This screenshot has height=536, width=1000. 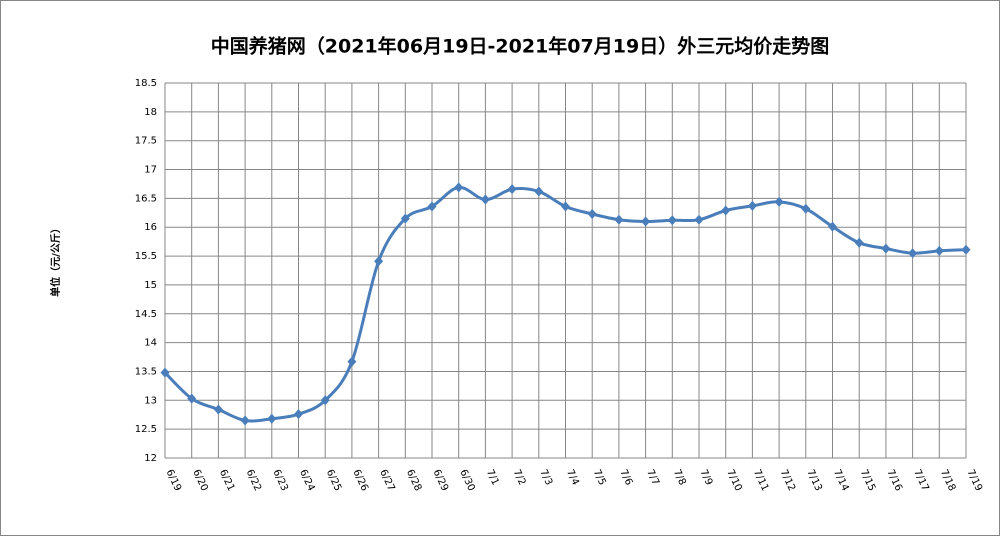 What do you see at coordinates (146, 371) in the screenshot?
I see `y-tick-label: 13.5` at bounding box center [146, 371].